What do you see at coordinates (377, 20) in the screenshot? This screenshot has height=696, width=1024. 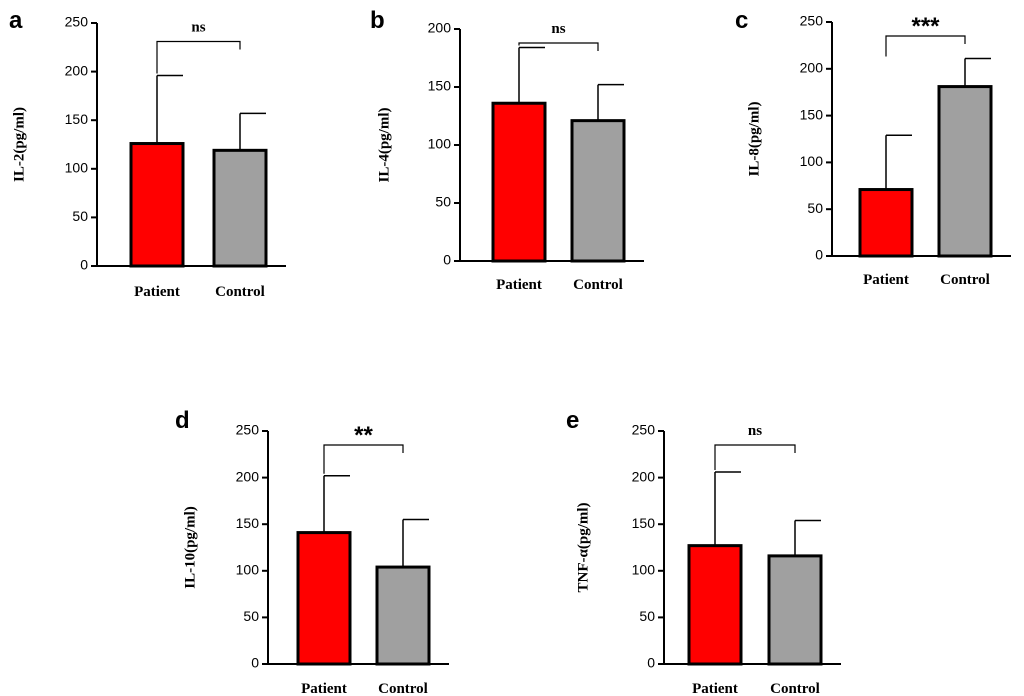 I see `panel-letter: b` at bounding box center [377, 20].